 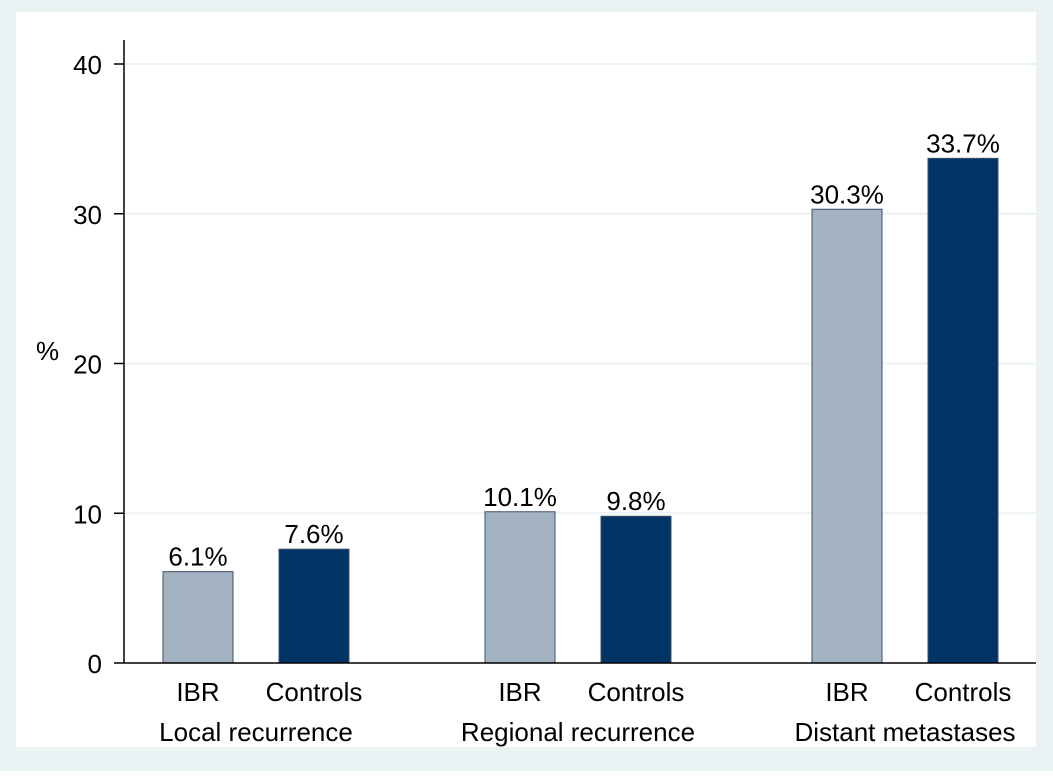 I want to click on data-label: 6.1%, so click(x=197, y=557).